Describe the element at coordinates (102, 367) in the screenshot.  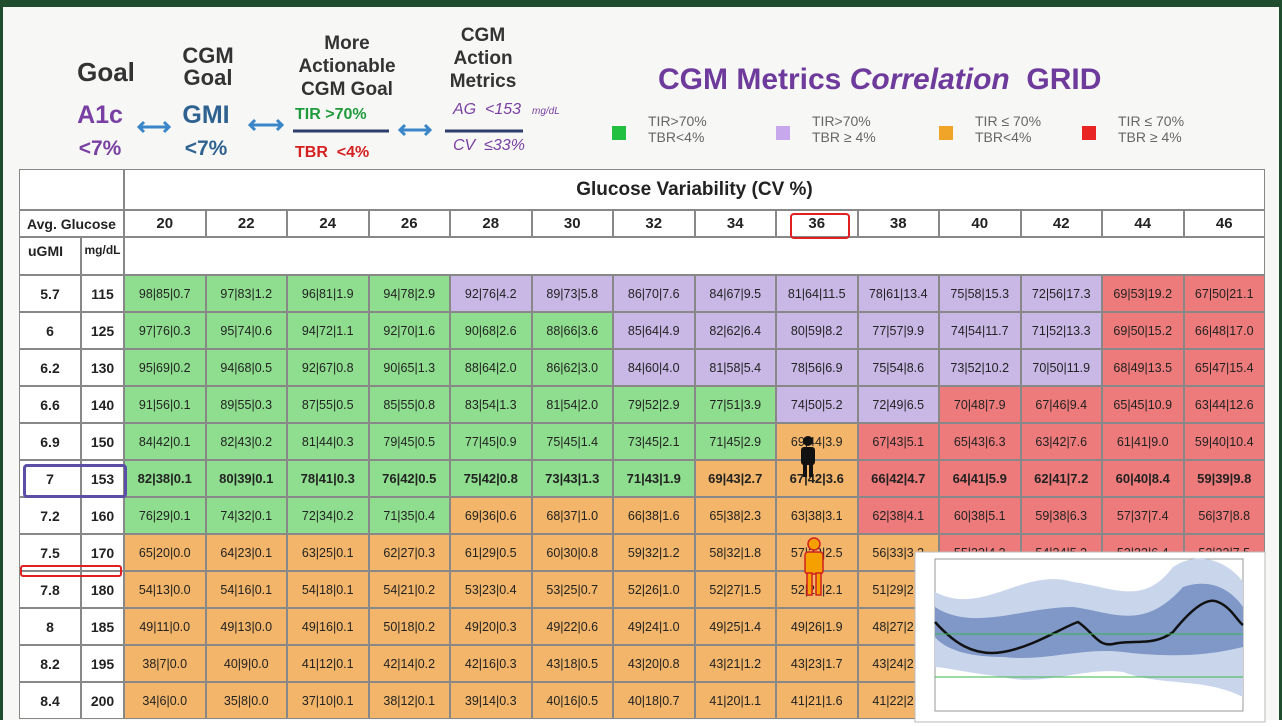
I see `row-mg: 130` at that location.